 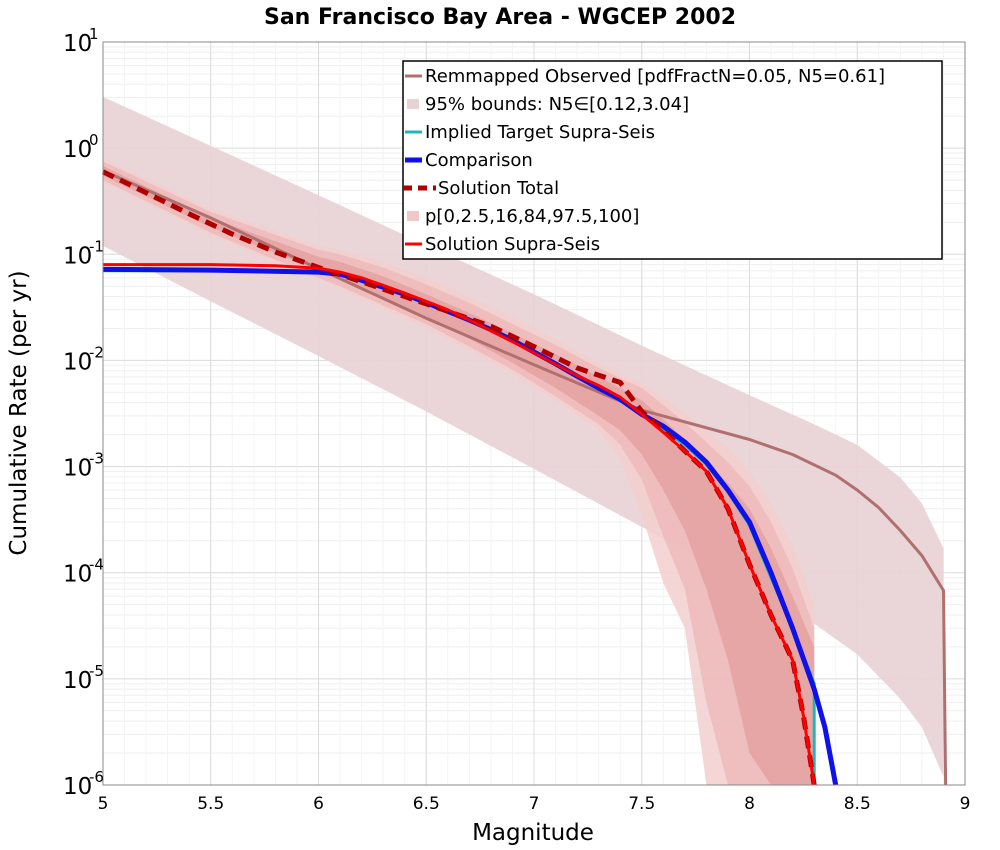 What do you see at coordinates (500, 17) in the screenshot?
I see `chart-title: San Francisco Bay Area - WGCEP 2002` at bounding box center [500, 17].